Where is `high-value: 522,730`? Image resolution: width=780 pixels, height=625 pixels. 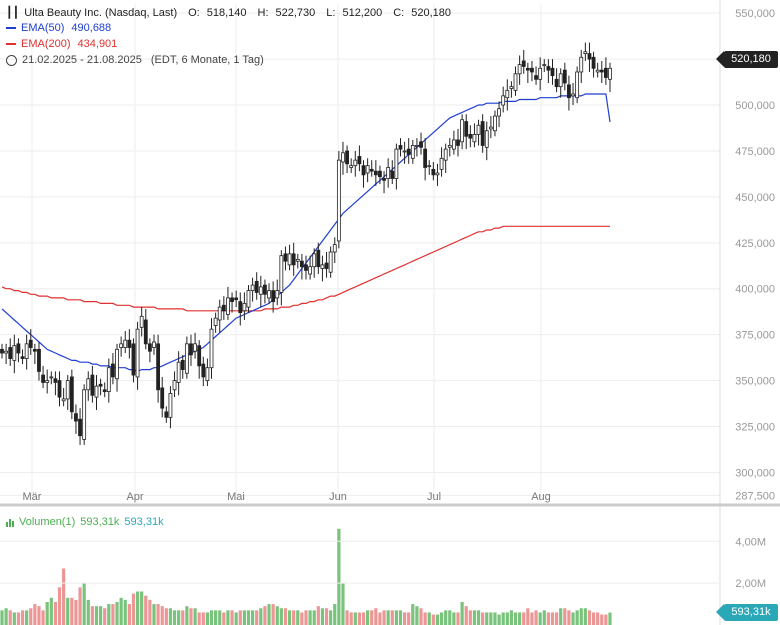 high-value: 522,730 is located at coordinates (295, 12).